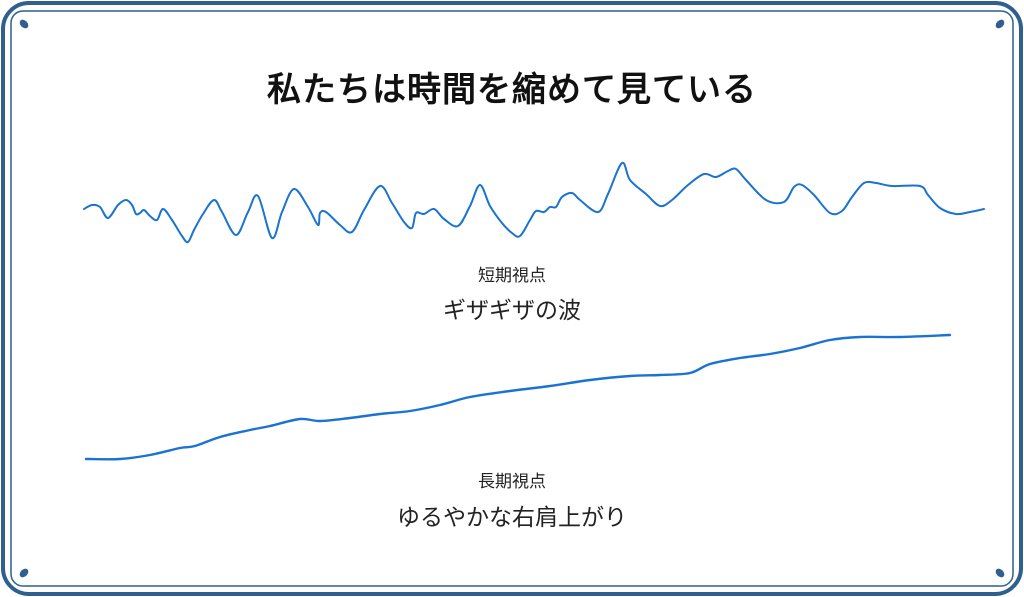 Image resolution: width=1024 pixels, height=597 pixels. What do you see at coordinates (512, 311) in the screenshot?
I see `short-term-caption: ギザギザの波` at bounding box center [512, 311].